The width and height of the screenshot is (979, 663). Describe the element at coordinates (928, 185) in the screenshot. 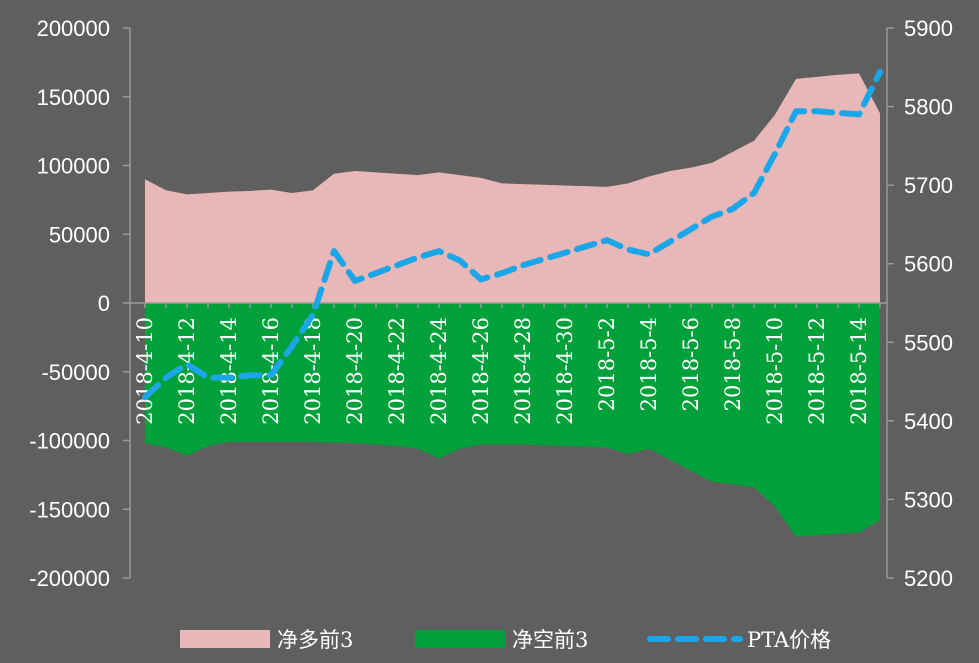

I see `y-right-tick-label: 5700` at that location.